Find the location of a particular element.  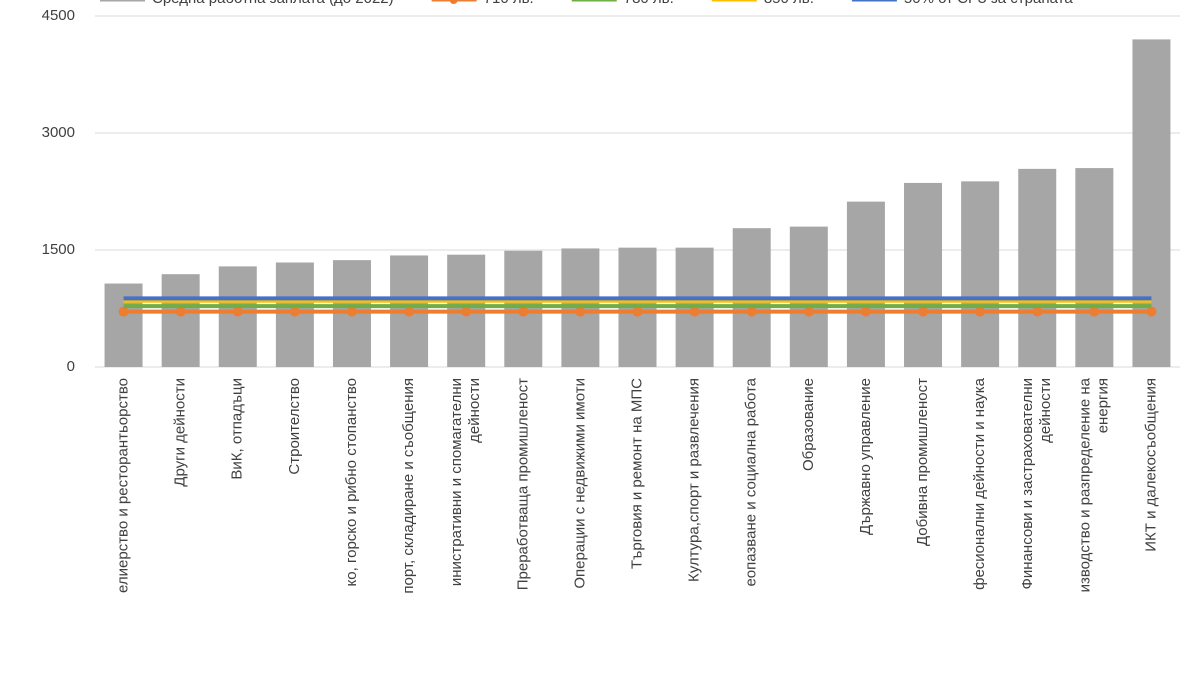

x-tick-label: инистративни и спомагателнидейности is located at coordinates (465, 482).